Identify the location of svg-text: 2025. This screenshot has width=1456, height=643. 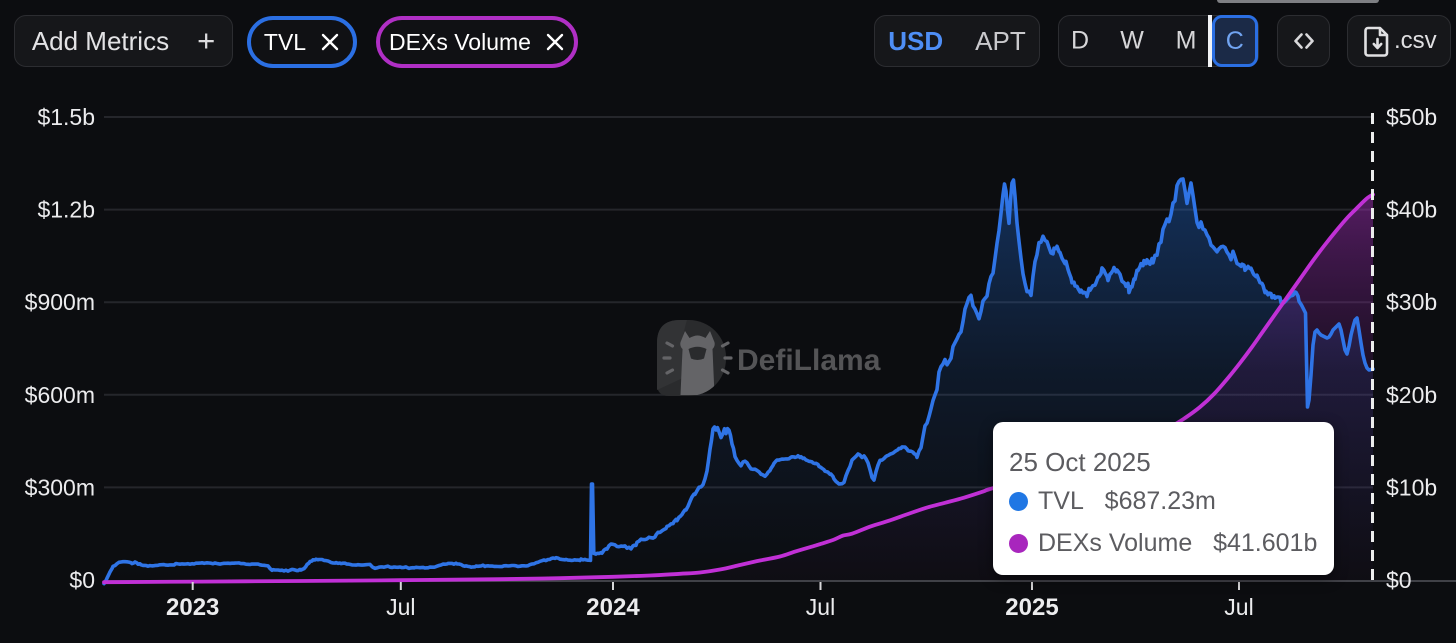
(1031, 607).